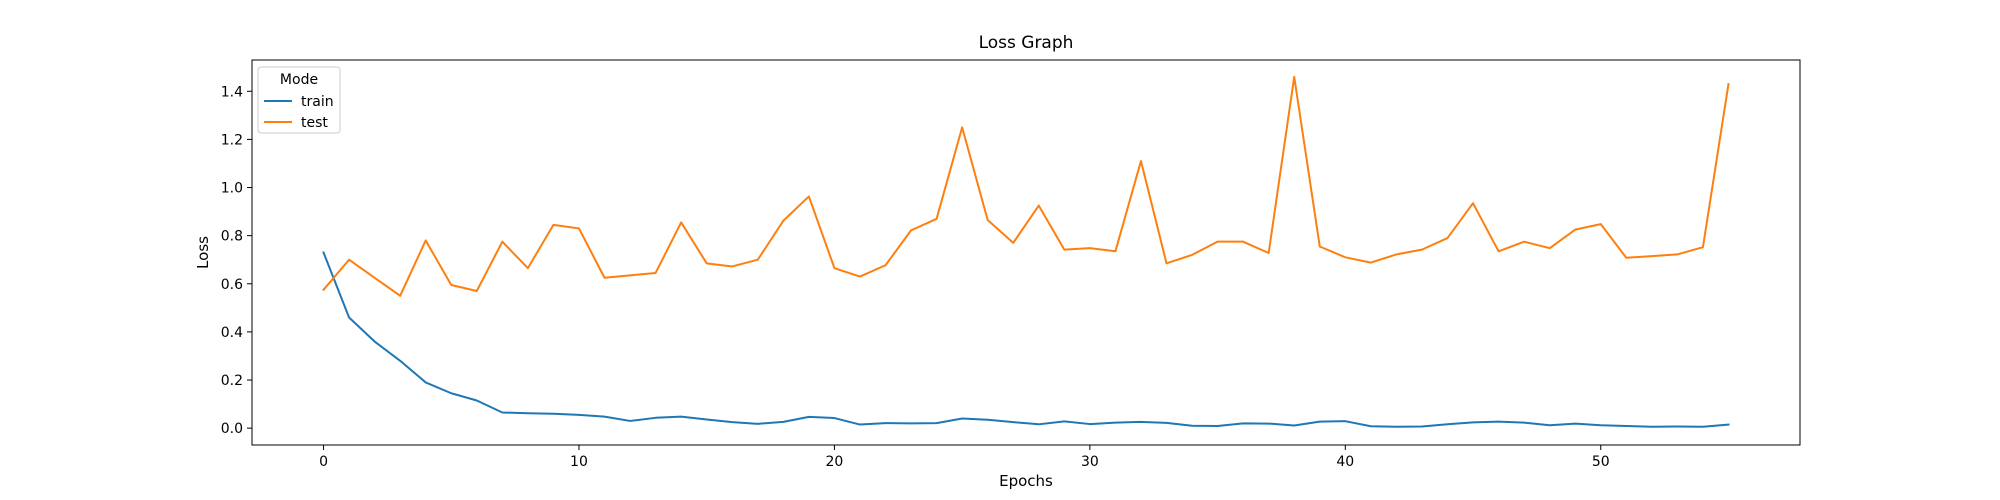  I want to click on chart-title: Loss Graph, so click(1026, 43).